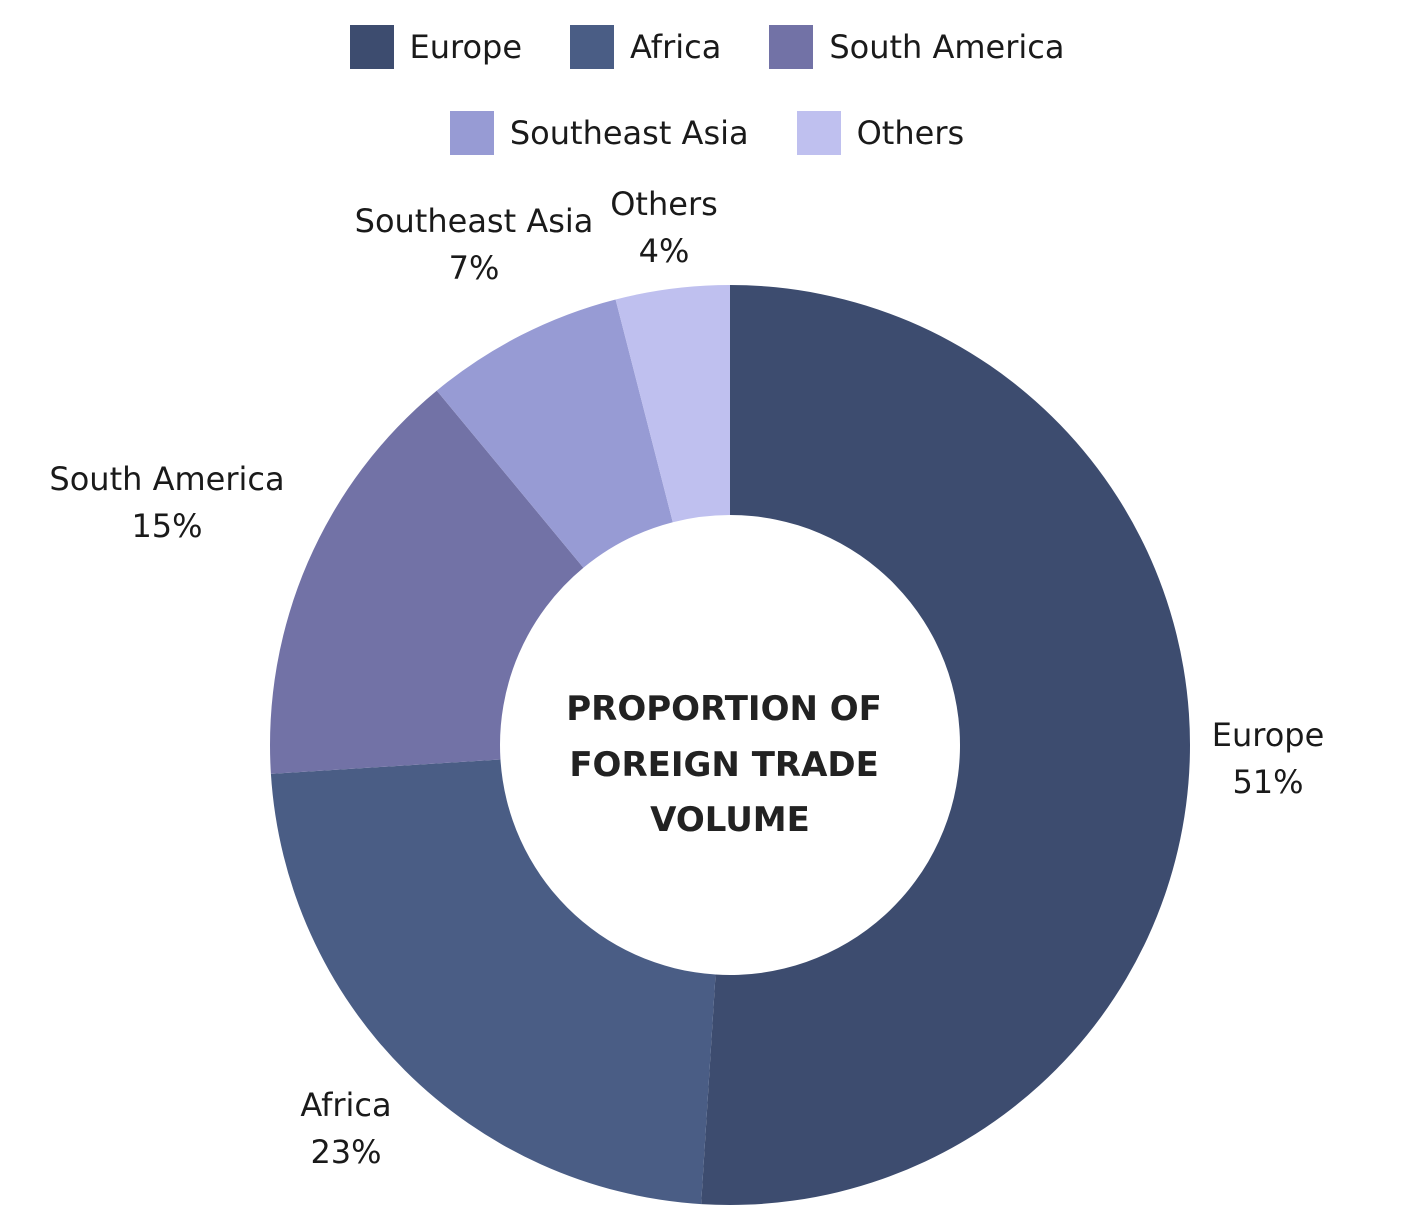  I want to click on slice-label-category: Others, so click(664, 204).